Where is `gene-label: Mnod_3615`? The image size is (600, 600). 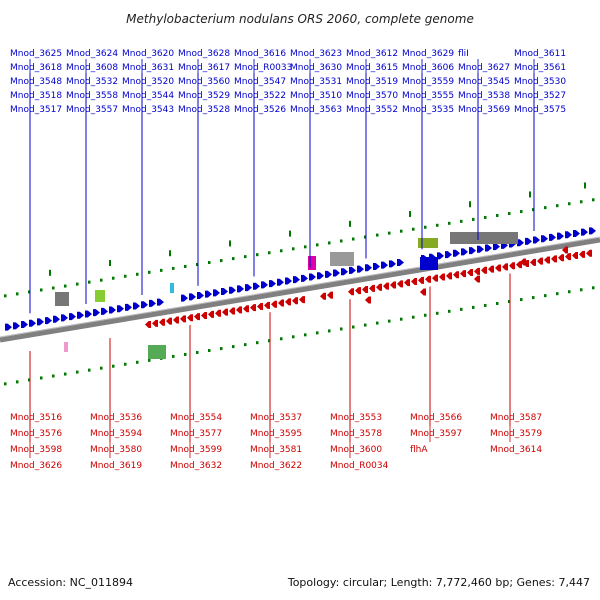
gene-label: Mnod_3615 is located at coordinates (372, 68).